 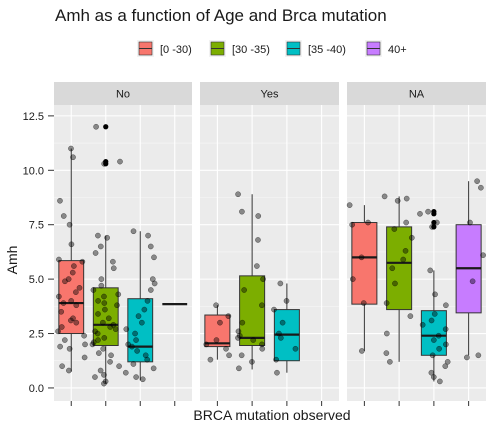 I want to click on facet-strip-label: Yes, so click(x=270, y=95).